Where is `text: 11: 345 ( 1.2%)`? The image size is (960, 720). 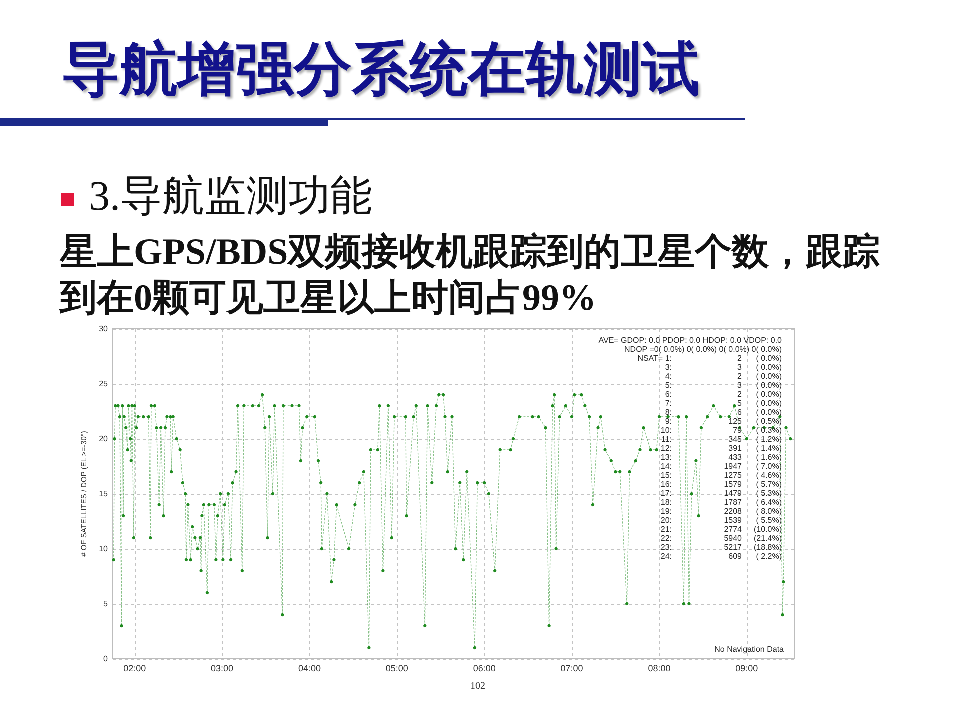 text: 11: 345 ( 1.2%) is located at coordinates (721, 439).